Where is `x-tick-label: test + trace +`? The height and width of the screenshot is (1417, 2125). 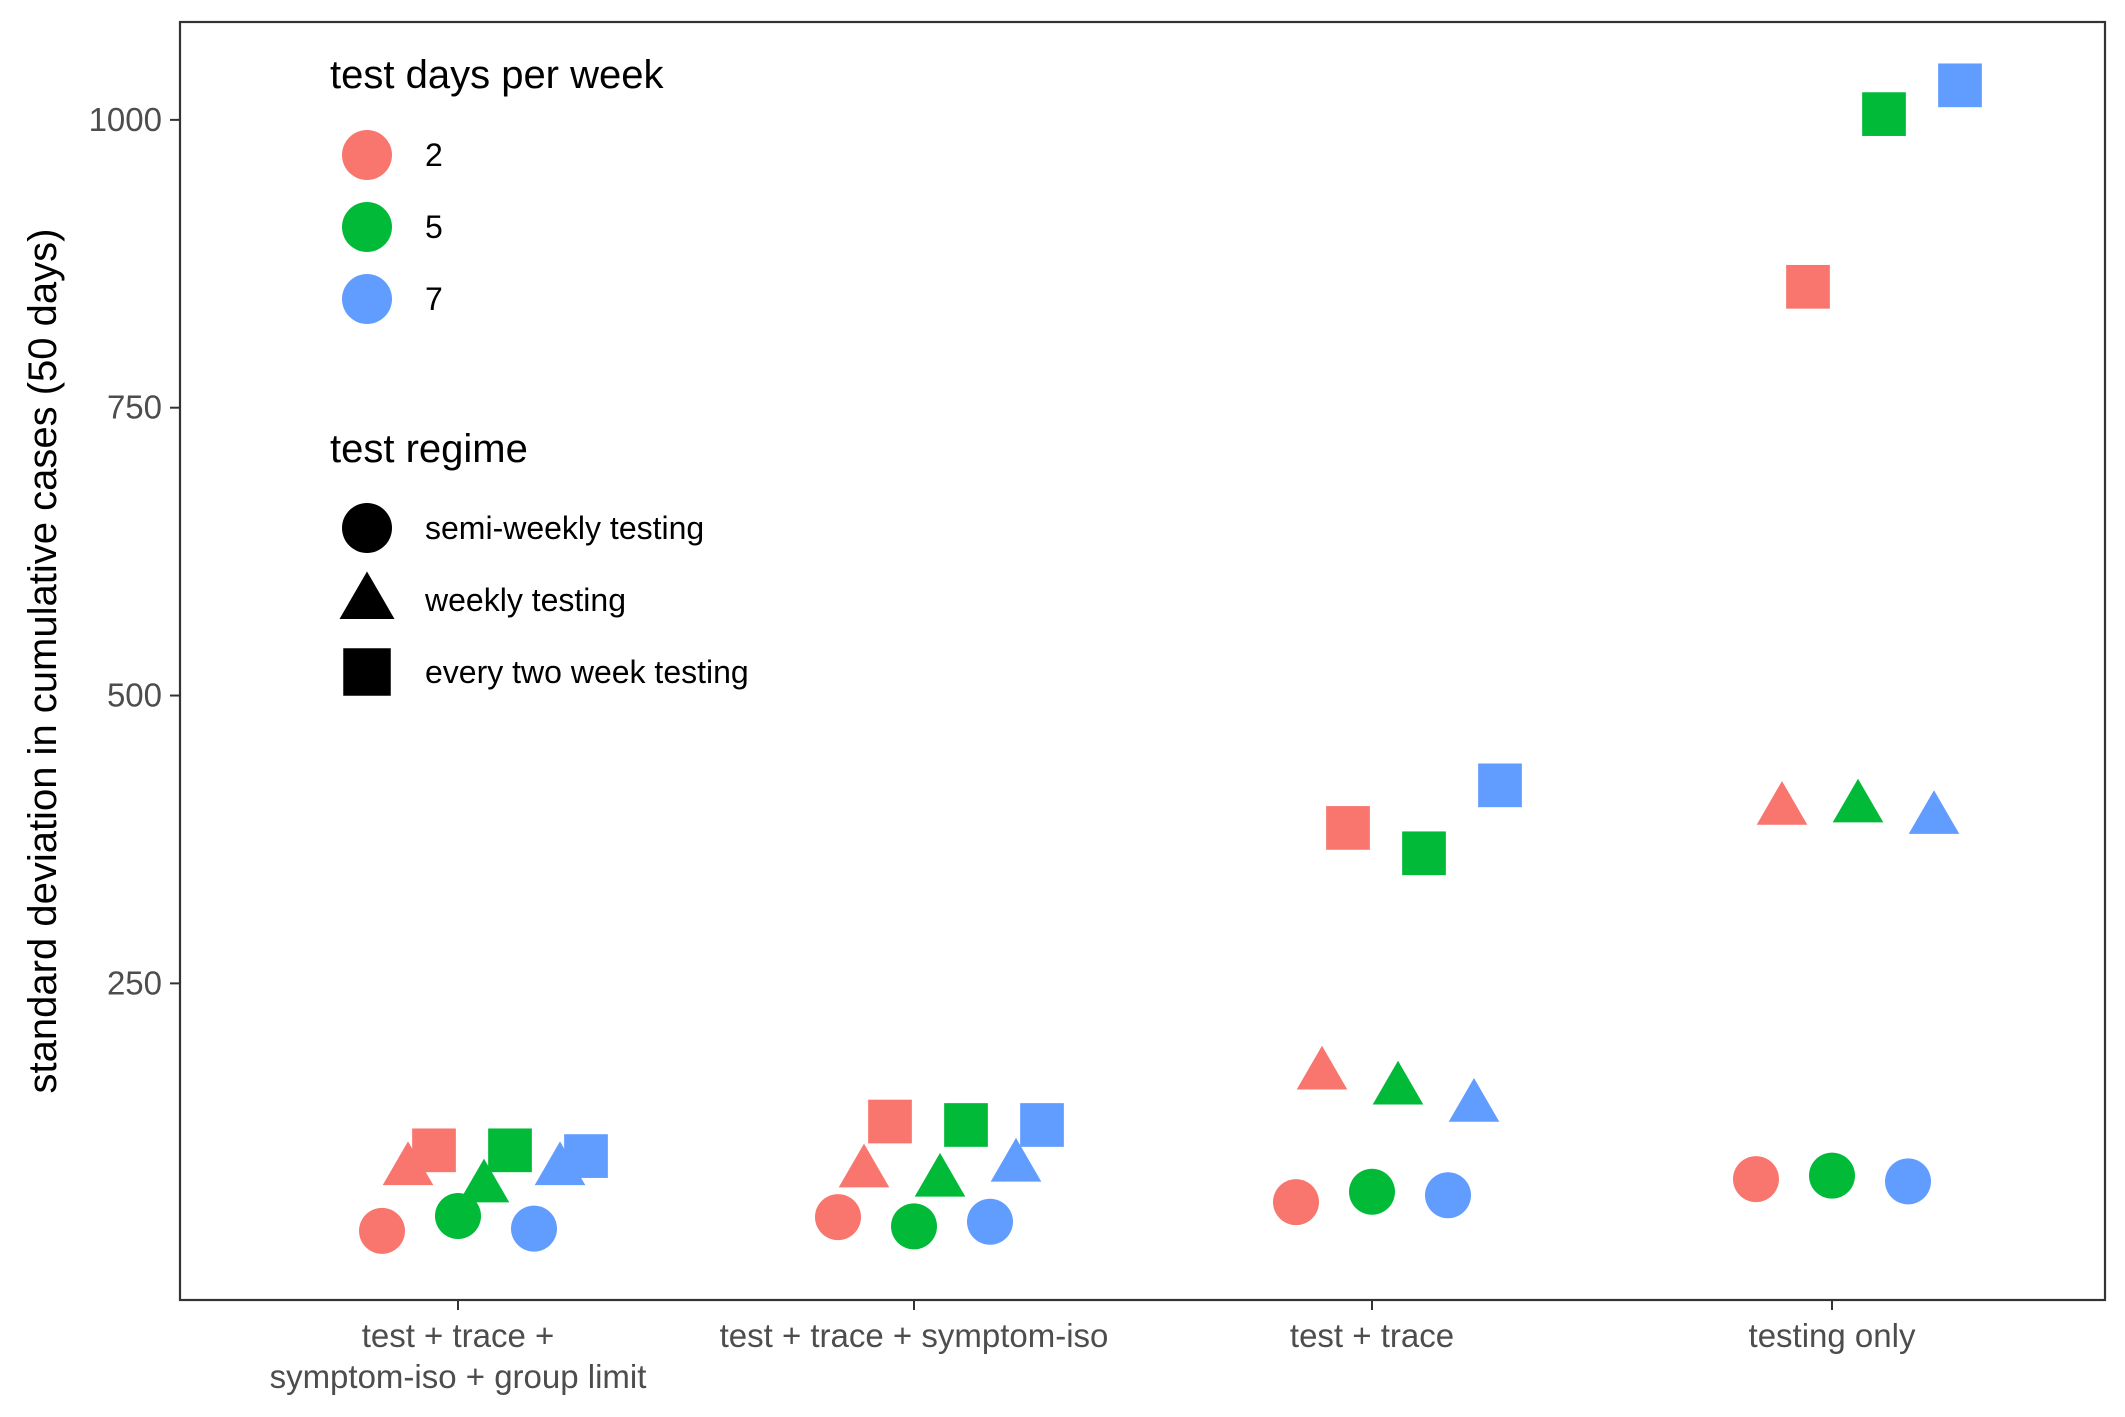 x-tick-label: test + trace + is located at coordinates (458, 1335).